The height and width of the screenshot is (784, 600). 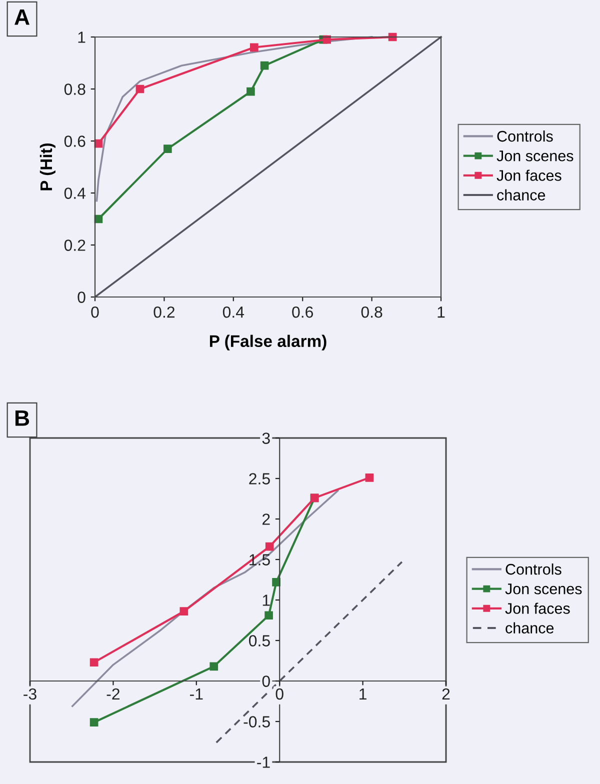 What do you see at coordinates (22, 418) in the screenshot?
I see `chart-title: B` at bounding box center [22, 418].